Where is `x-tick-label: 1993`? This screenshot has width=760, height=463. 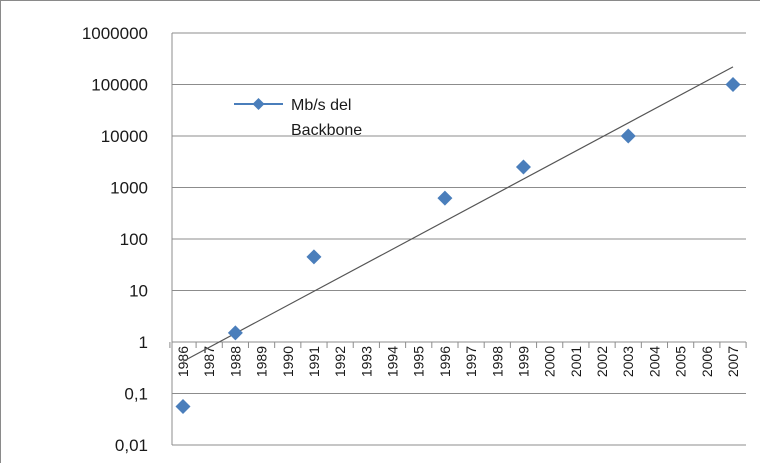 x-tick-label: 1993 is located at coordinates (366, 361).